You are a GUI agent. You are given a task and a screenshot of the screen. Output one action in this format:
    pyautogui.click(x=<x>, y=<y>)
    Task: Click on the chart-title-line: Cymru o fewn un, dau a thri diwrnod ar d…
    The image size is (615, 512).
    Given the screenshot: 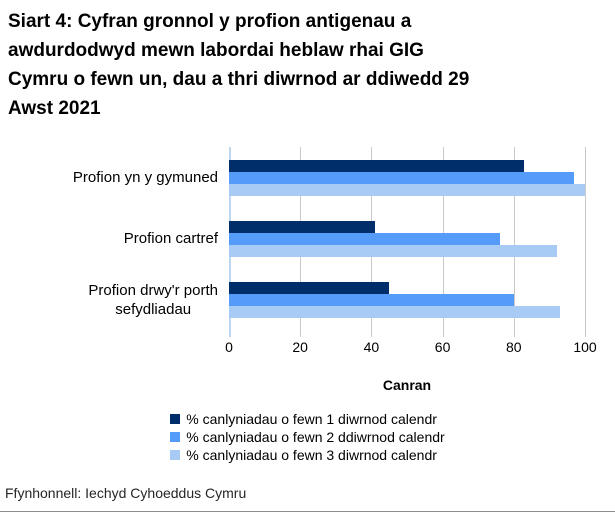 What is the action you would take?
    pyautogui.click(x=239, y=79)
    